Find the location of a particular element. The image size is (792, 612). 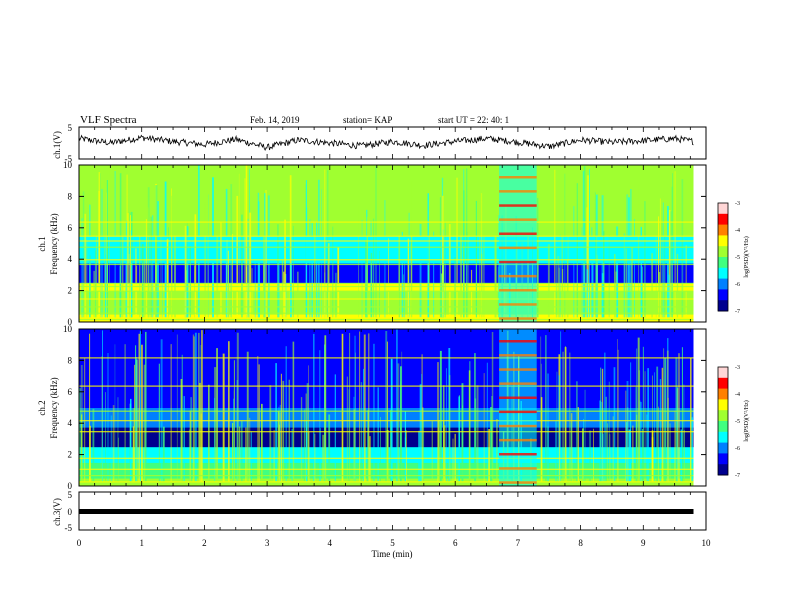

colorbar-tick: -6 is located at coordinates (737, 449).